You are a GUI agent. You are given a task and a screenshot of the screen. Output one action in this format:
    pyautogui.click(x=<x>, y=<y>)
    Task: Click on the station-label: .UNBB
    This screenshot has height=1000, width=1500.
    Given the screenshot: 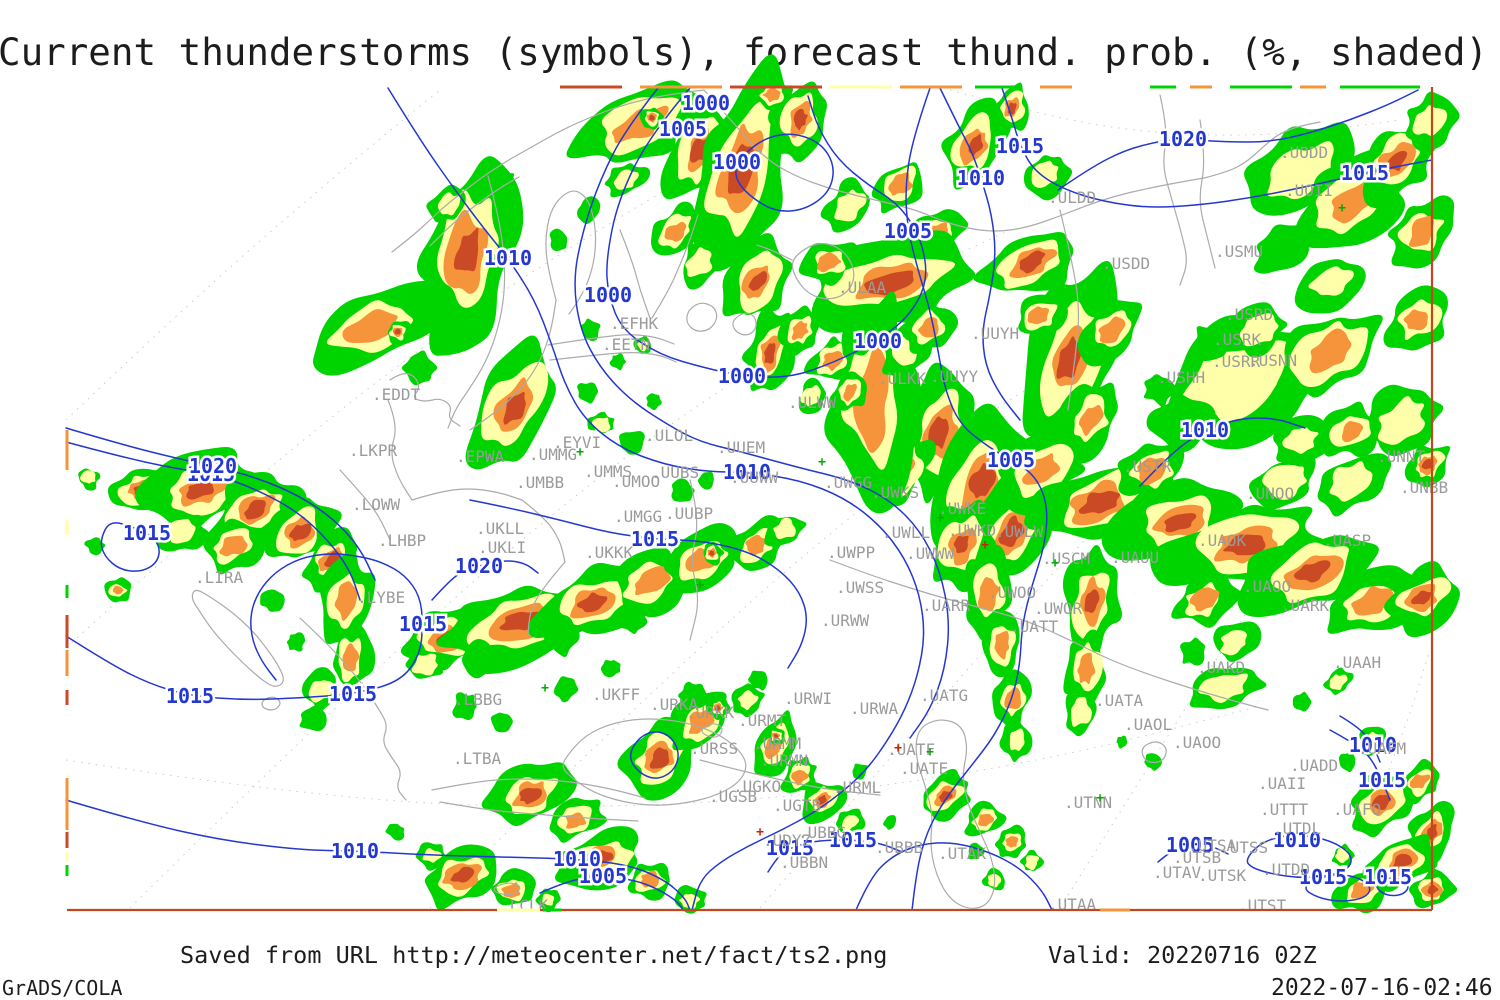 What is the action you would take?
    pyautogui.click(x=1424, y=487)
    